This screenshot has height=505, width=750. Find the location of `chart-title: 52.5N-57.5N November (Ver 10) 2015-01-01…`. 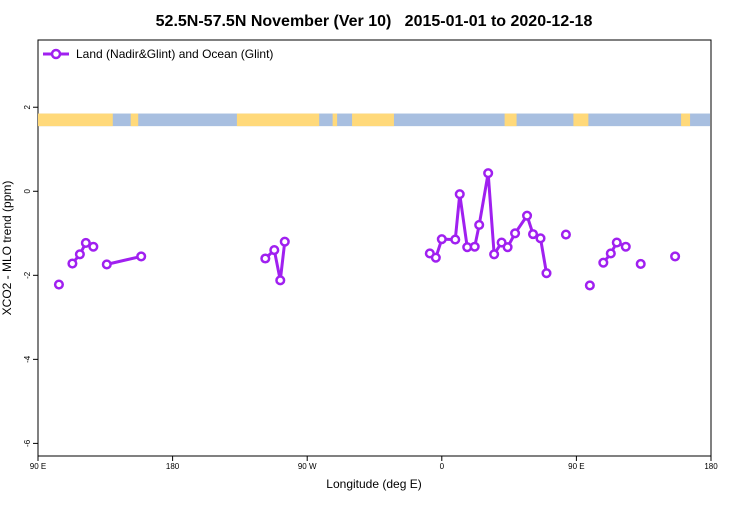

chart-title: 52.5N-57.5N November (Ver 10) 2015-01-01… is located at coordinates (374, 21).